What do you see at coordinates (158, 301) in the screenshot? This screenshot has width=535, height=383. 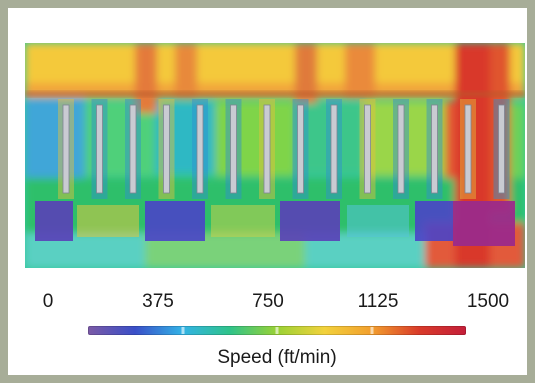 I see `legend-tick-375: 375` at bounding box center [158, 301].